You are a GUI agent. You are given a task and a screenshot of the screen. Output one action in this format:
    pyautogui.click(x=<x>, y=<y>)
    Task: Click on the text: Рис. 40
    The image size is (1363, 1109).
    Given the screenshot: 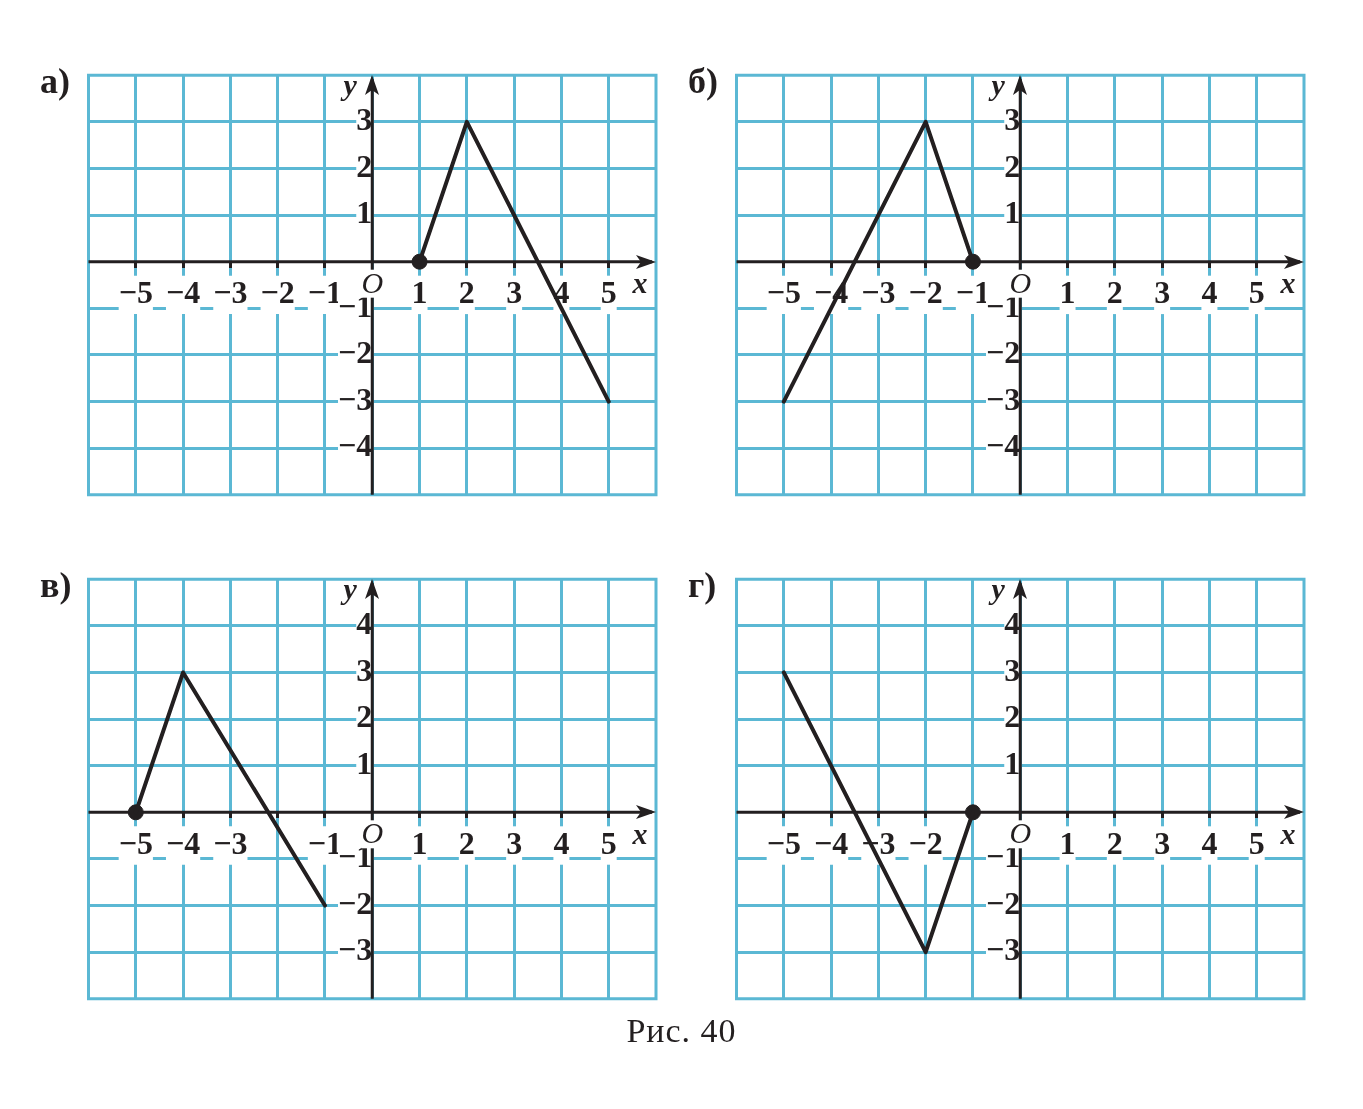 What is the action you would take?
    pyautogui.click(x=681, y=1031)
    